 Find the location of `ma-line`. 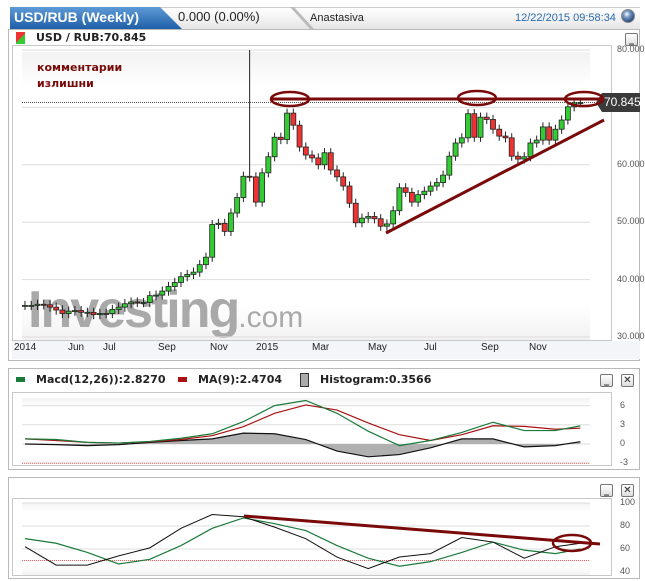

ma-line is located at coordinates (302, 424).